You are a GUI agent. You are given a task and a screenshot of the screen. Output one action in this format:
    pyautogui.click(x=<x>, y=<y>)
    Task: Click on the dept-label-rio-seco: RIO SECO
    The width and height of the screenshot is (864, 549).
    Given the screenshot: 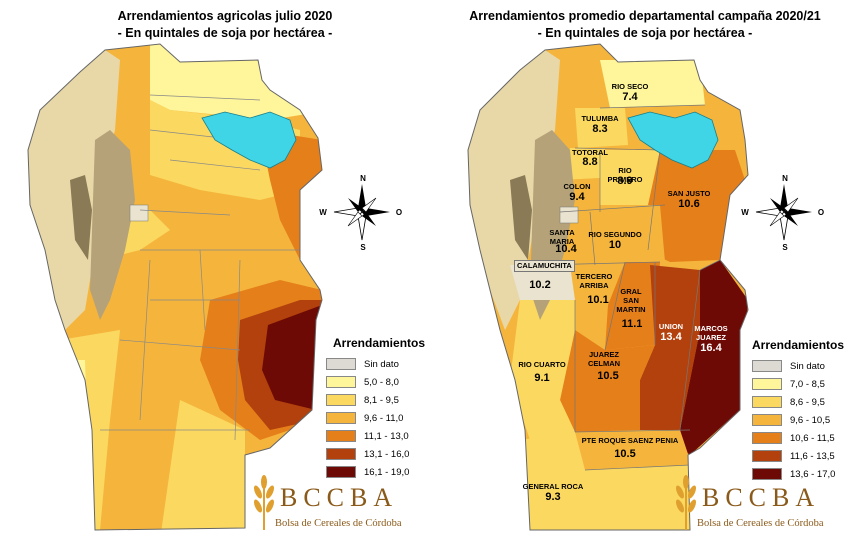 What is the action you would take?
    pyautogui.click(x=630, y=86)
    